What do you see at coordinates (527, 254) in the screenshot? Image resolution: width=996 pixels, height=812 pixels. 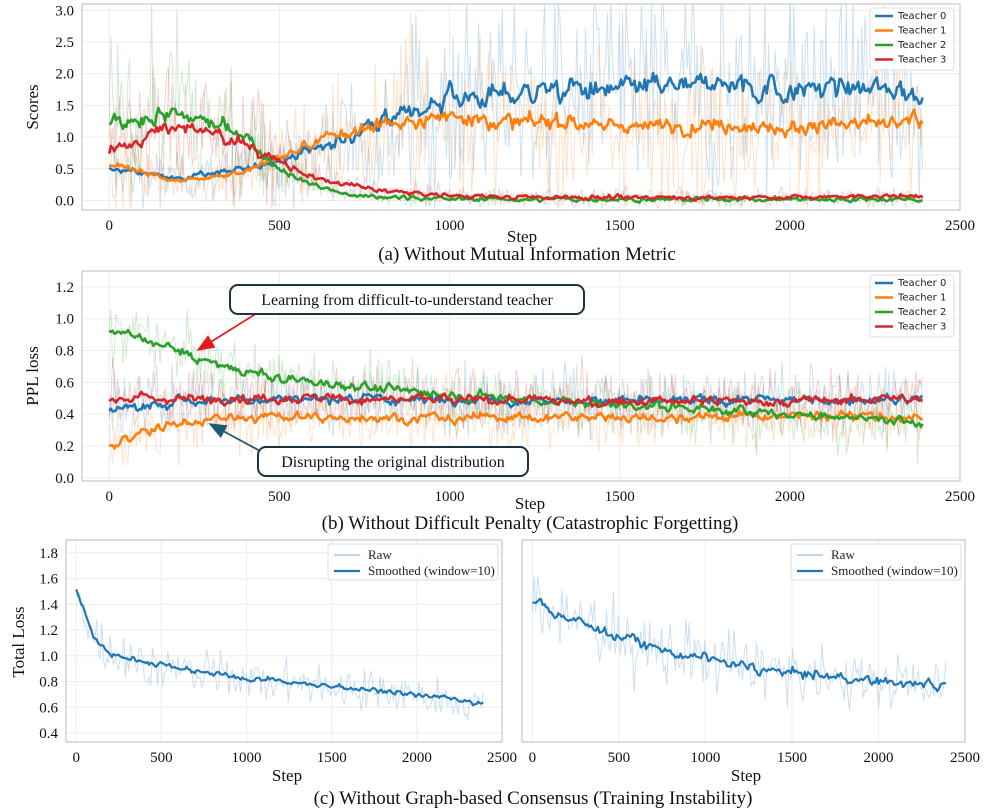 I see `caption-a: (a) Without Mutual Information Metric` at bounding box center [527, 254].